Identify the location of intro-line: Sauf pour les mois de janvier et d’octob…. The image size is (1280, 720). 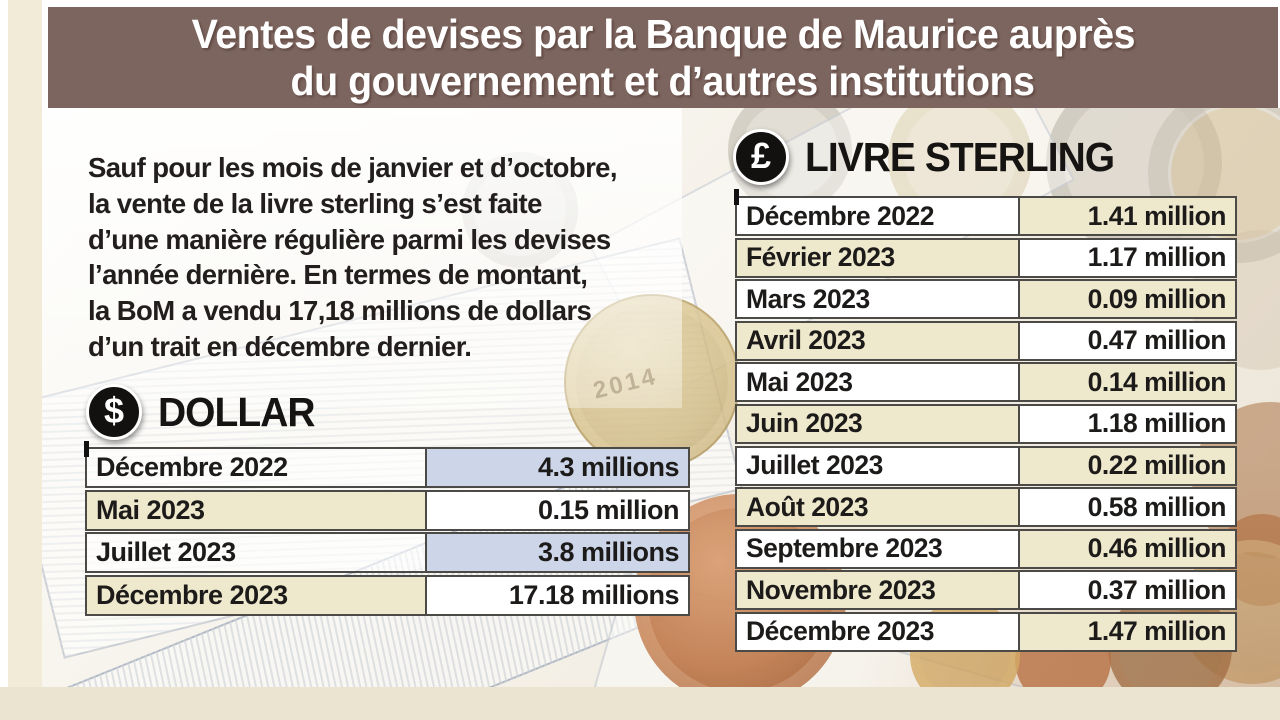
(353, 167).